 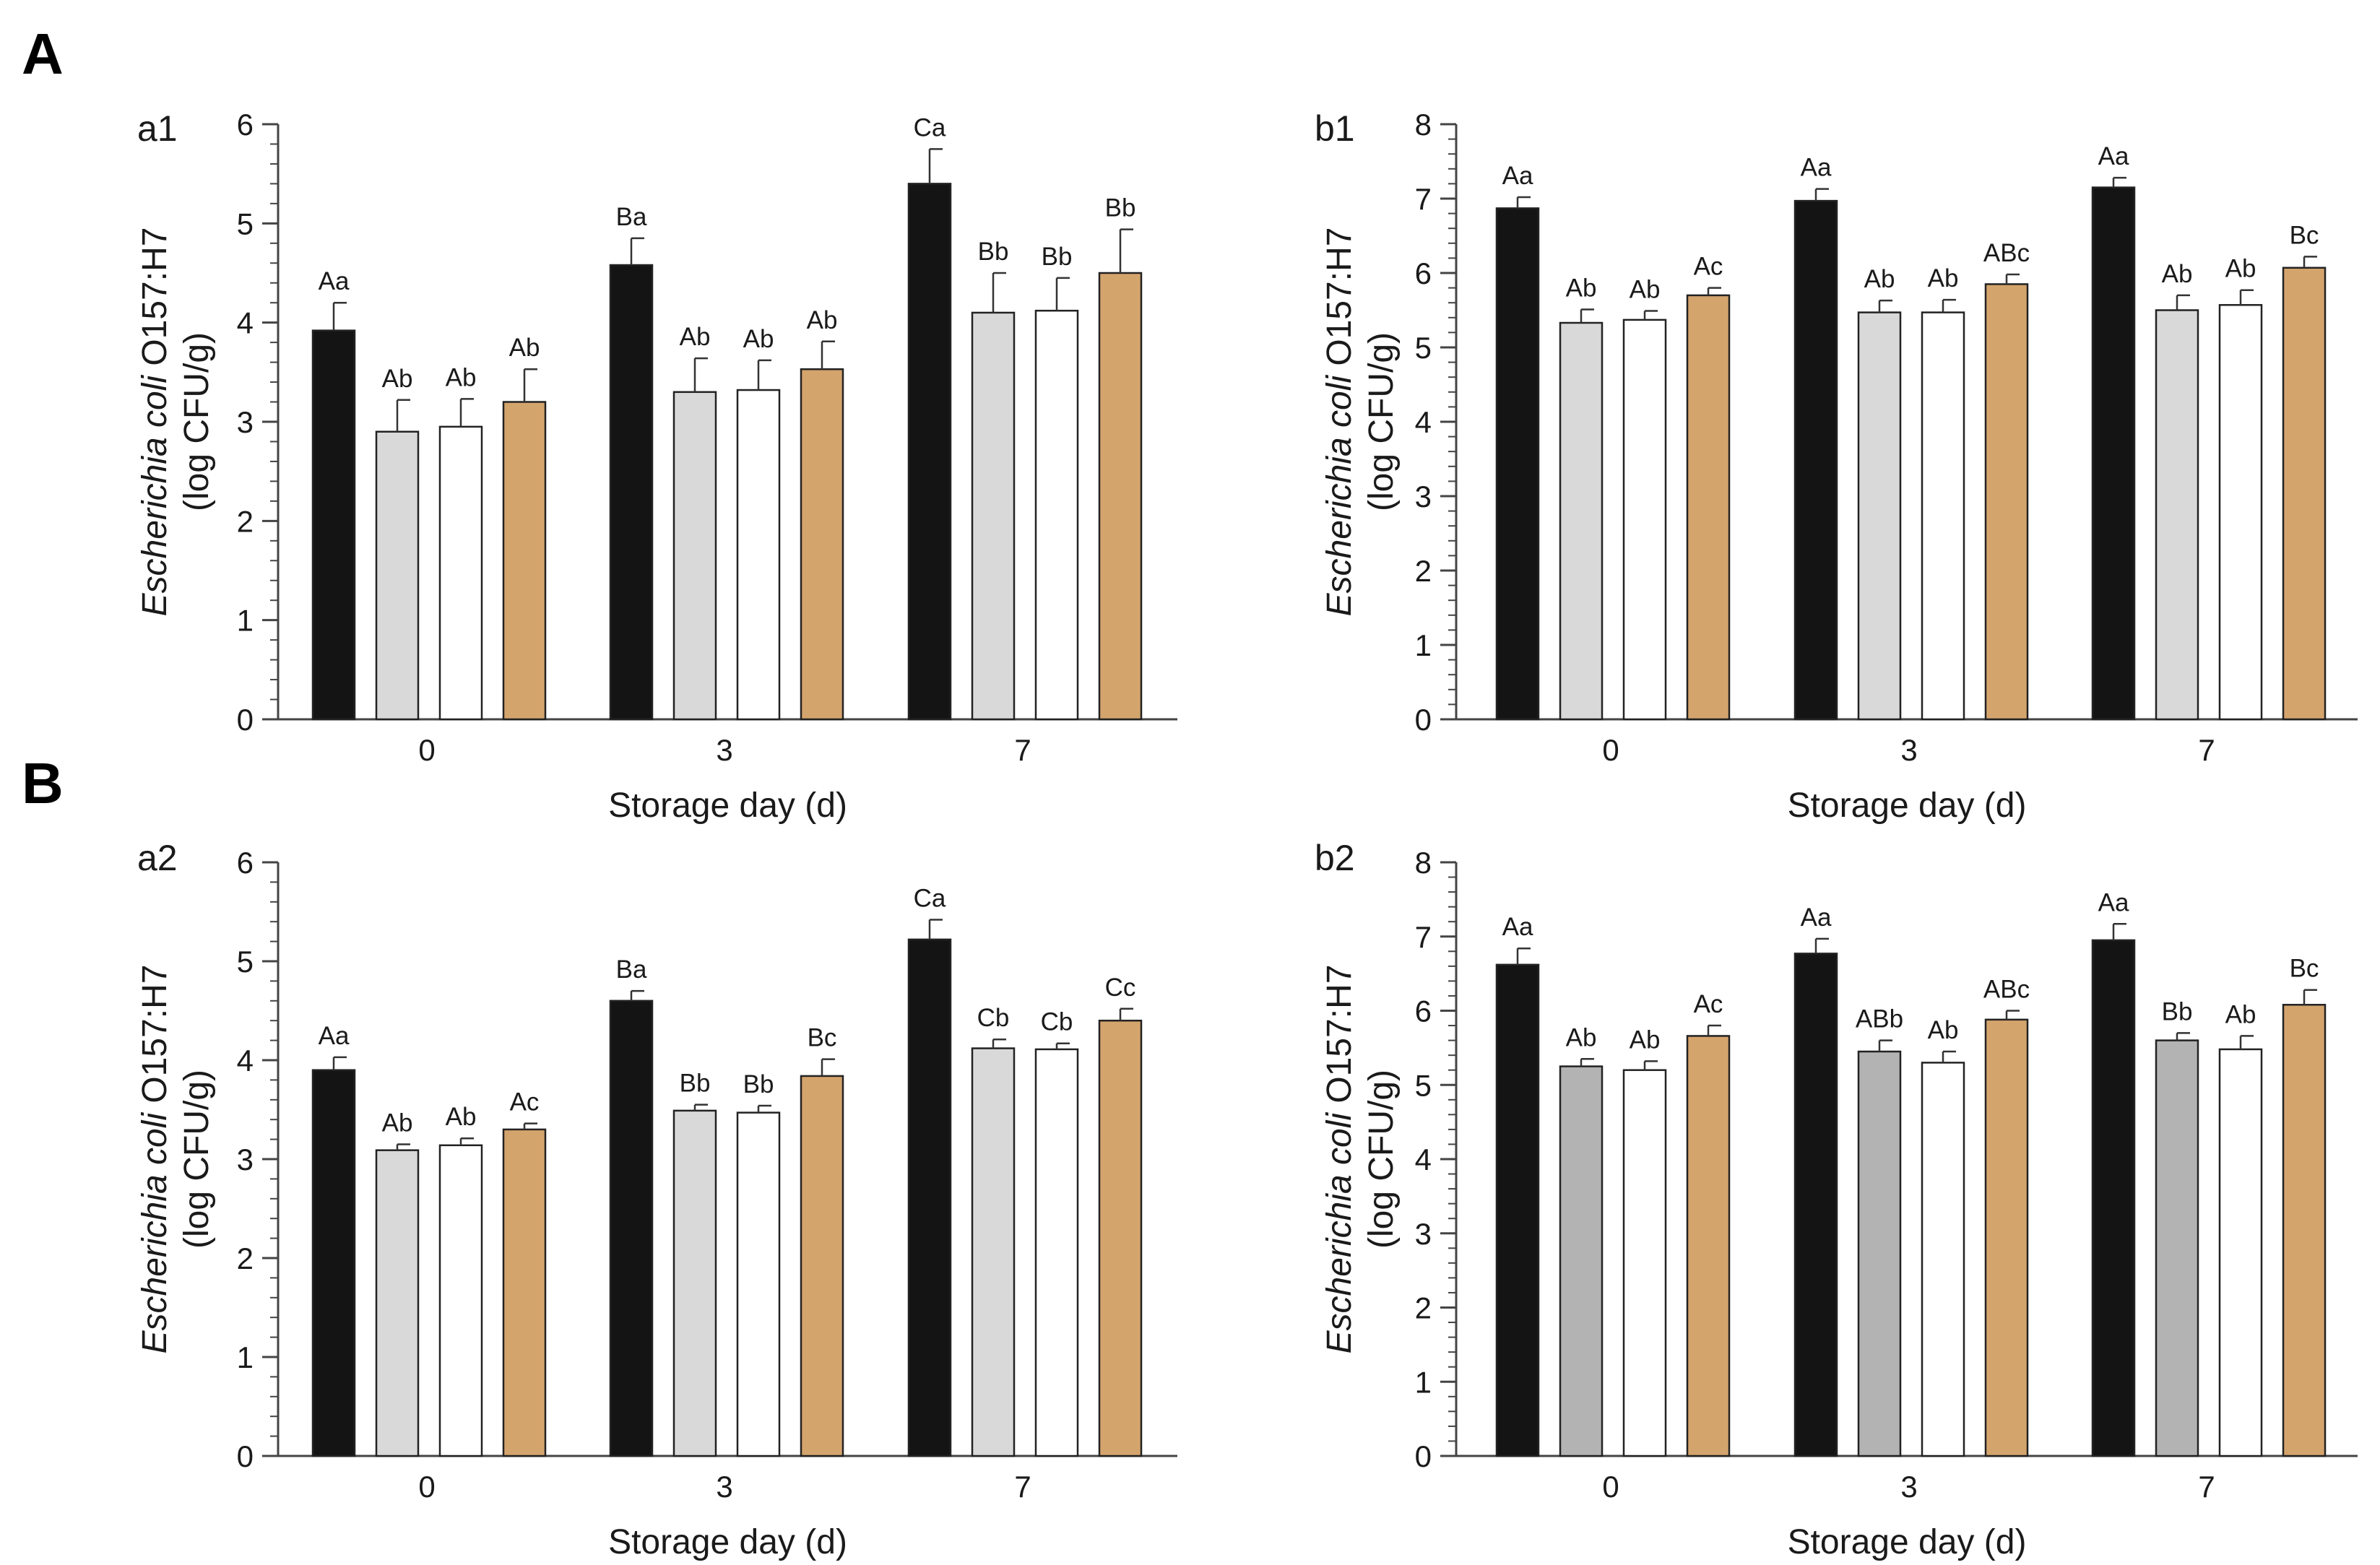 I want to click on panel-tag-b1: b1, so click(x=1335, y=128).